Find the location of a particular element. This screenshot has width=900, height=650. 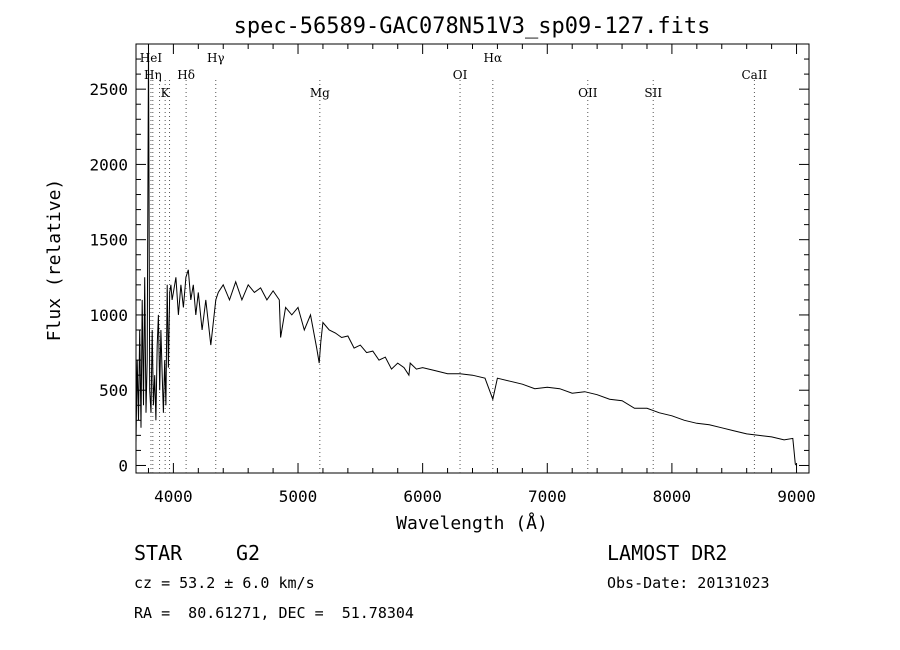

y-tick-label: 1000 is located at coordinates (108, 315).